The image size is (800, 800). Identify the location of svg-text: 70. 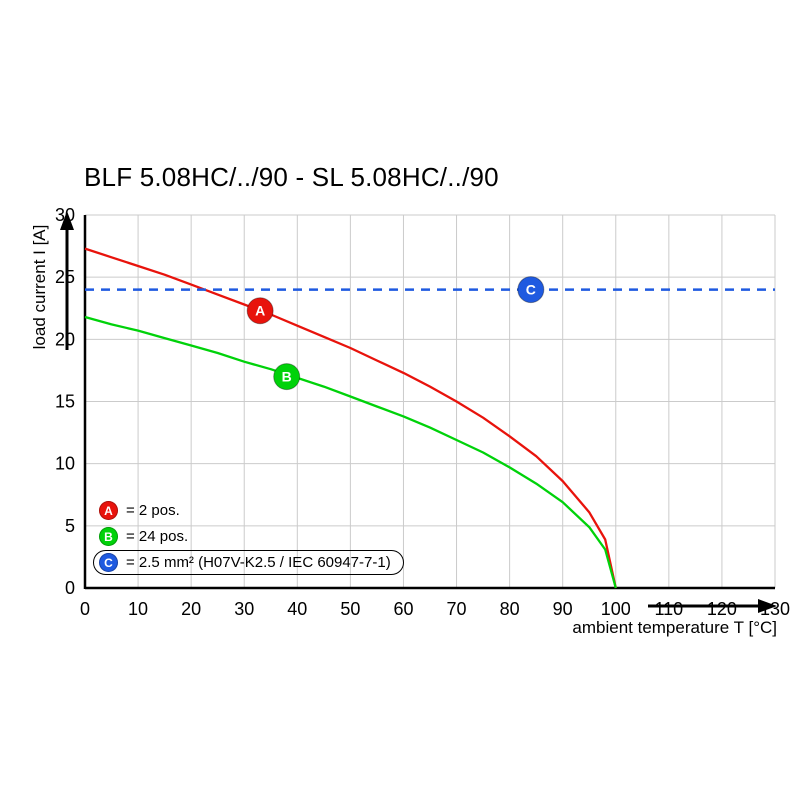
(457, 609).